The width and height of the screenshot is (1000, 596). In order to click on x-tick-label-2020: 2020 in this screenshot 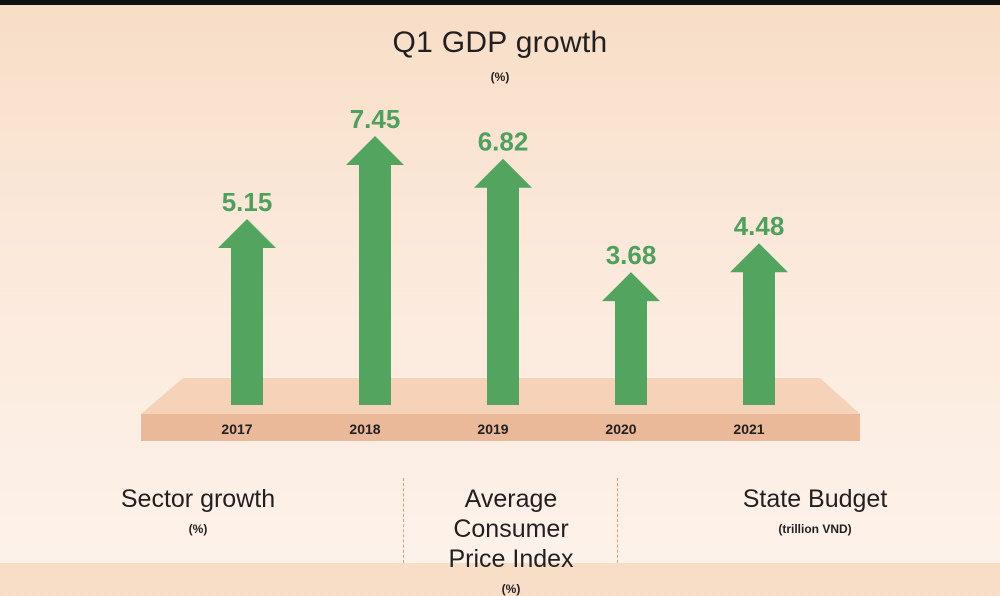, I will do `click(620, 429)`.